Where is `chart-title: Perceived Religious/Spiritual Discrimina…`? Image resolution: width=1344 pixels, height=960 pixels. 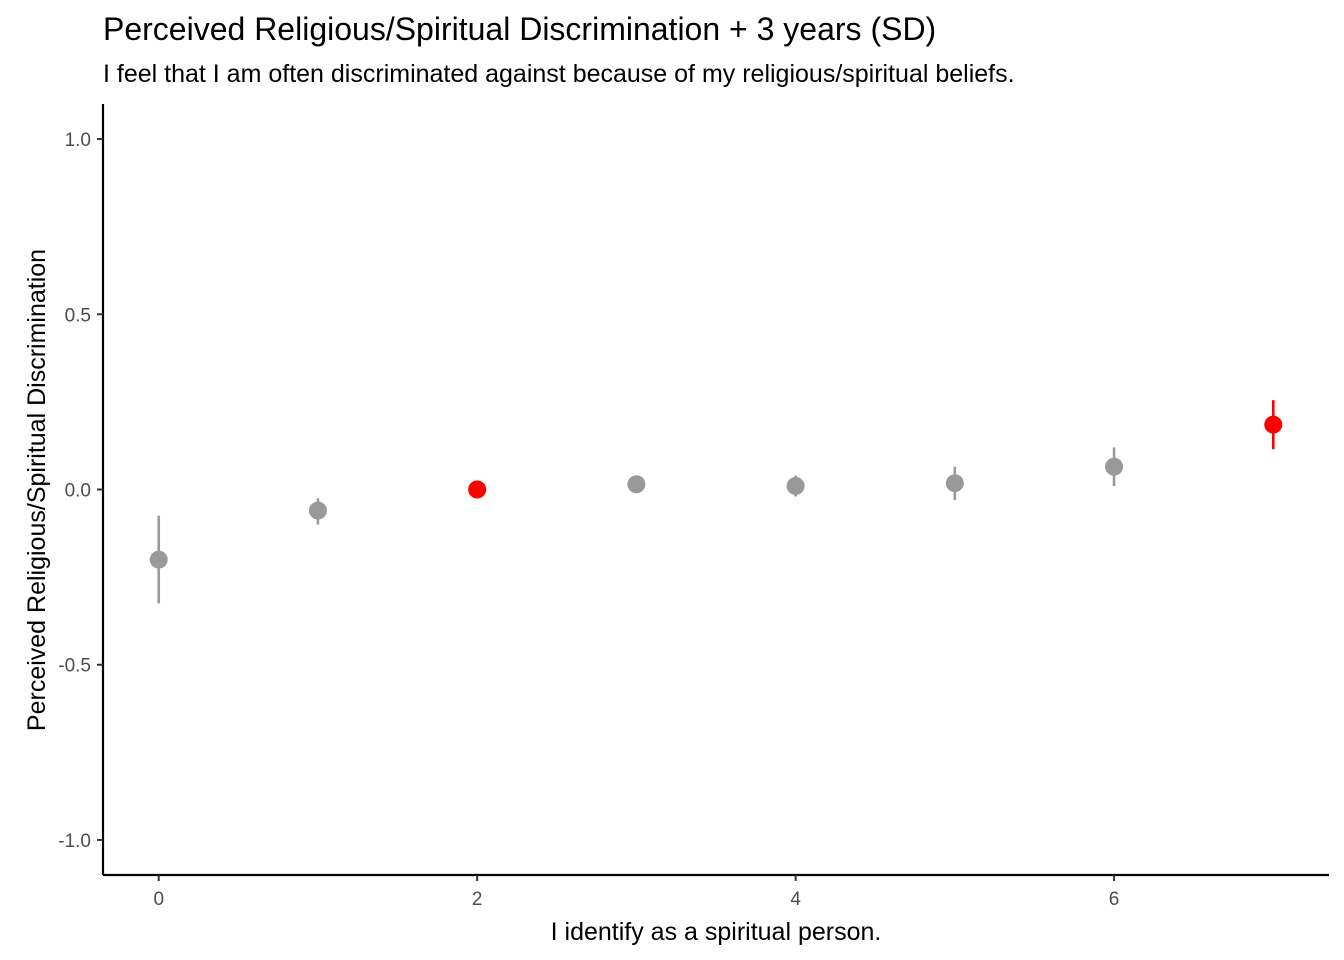 chart-title: Perceived Religious/Spiritual Discrimina… is located at coordinates (520, 29).